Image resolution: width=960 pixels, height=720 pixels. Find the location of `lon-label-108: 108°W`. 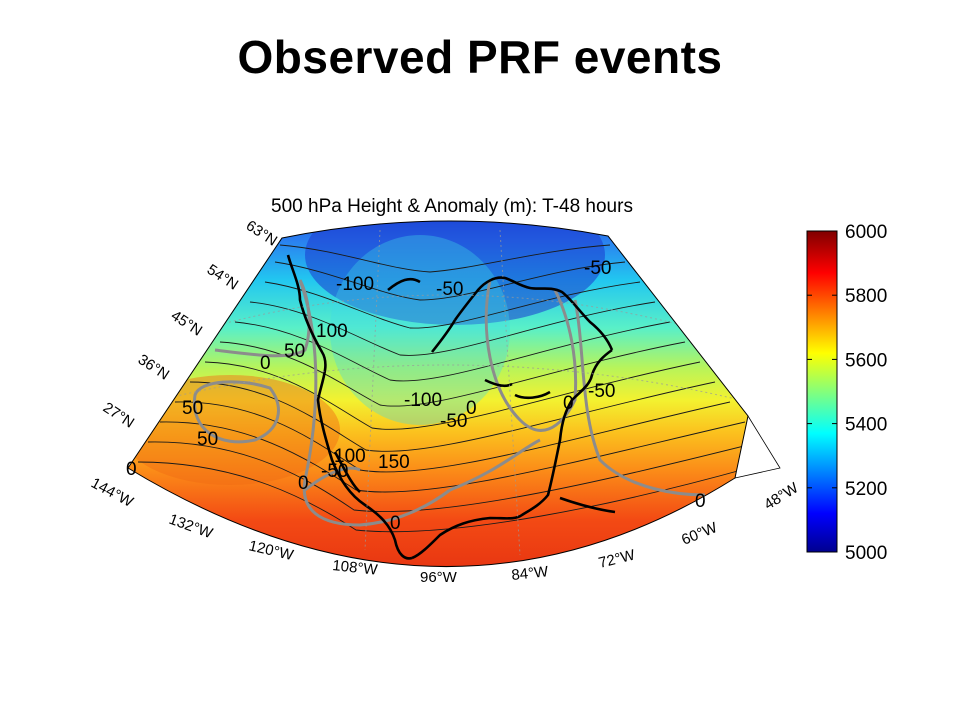

lon-label-108: 108°W is located at coordinates (356, 568).